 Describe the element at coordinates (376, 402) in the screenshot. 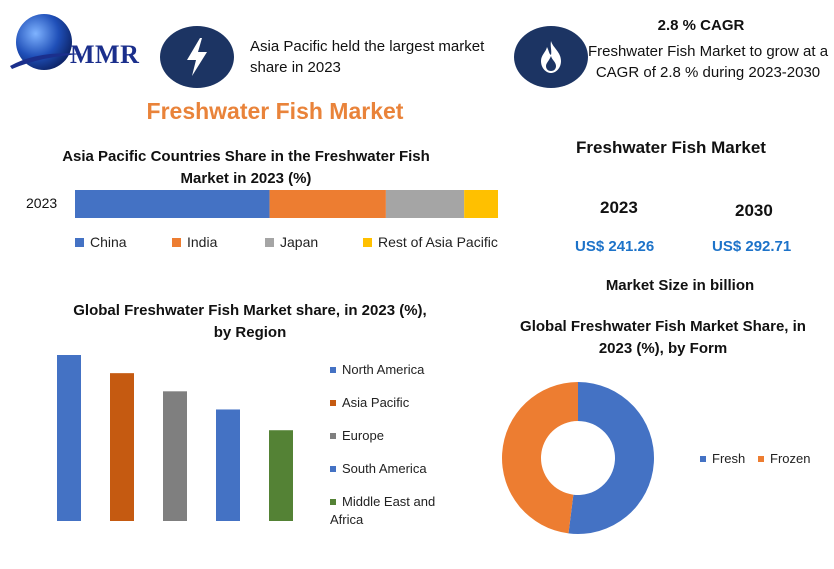

I see `legend-label: Asia Pacific` at that location.